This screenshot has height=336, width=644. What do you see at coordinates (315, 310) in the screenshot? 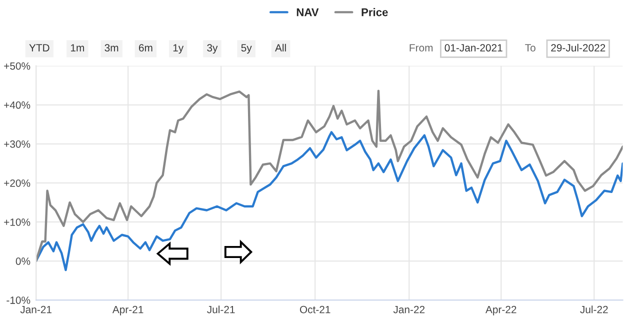
I see `x-tick-label: Oct-21` at bounding box center [315, 310].